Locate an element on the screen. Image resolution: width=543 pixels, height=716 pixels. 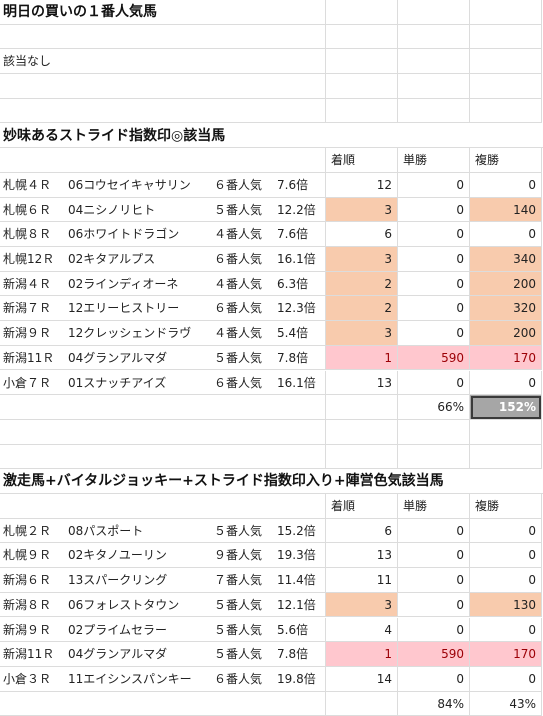
place-cell: 320 is located at coordinates (506, 309).